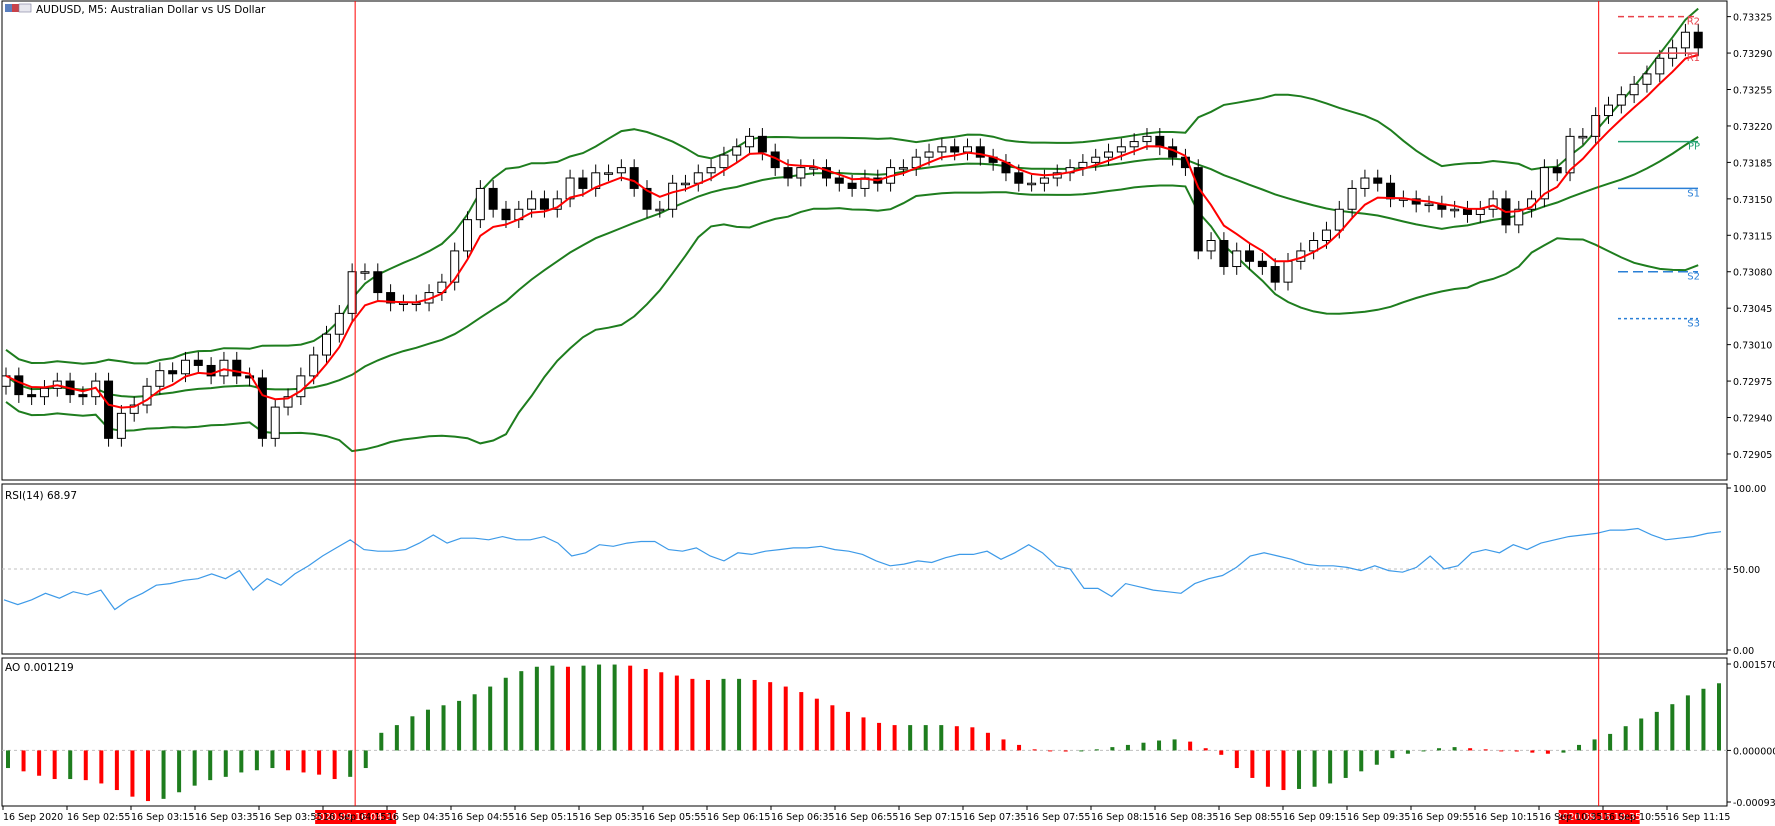 This screenshot has width=1775, height=826. I want to click on time-tick-label: 16 Sep 11:15, so click(1698, 817).